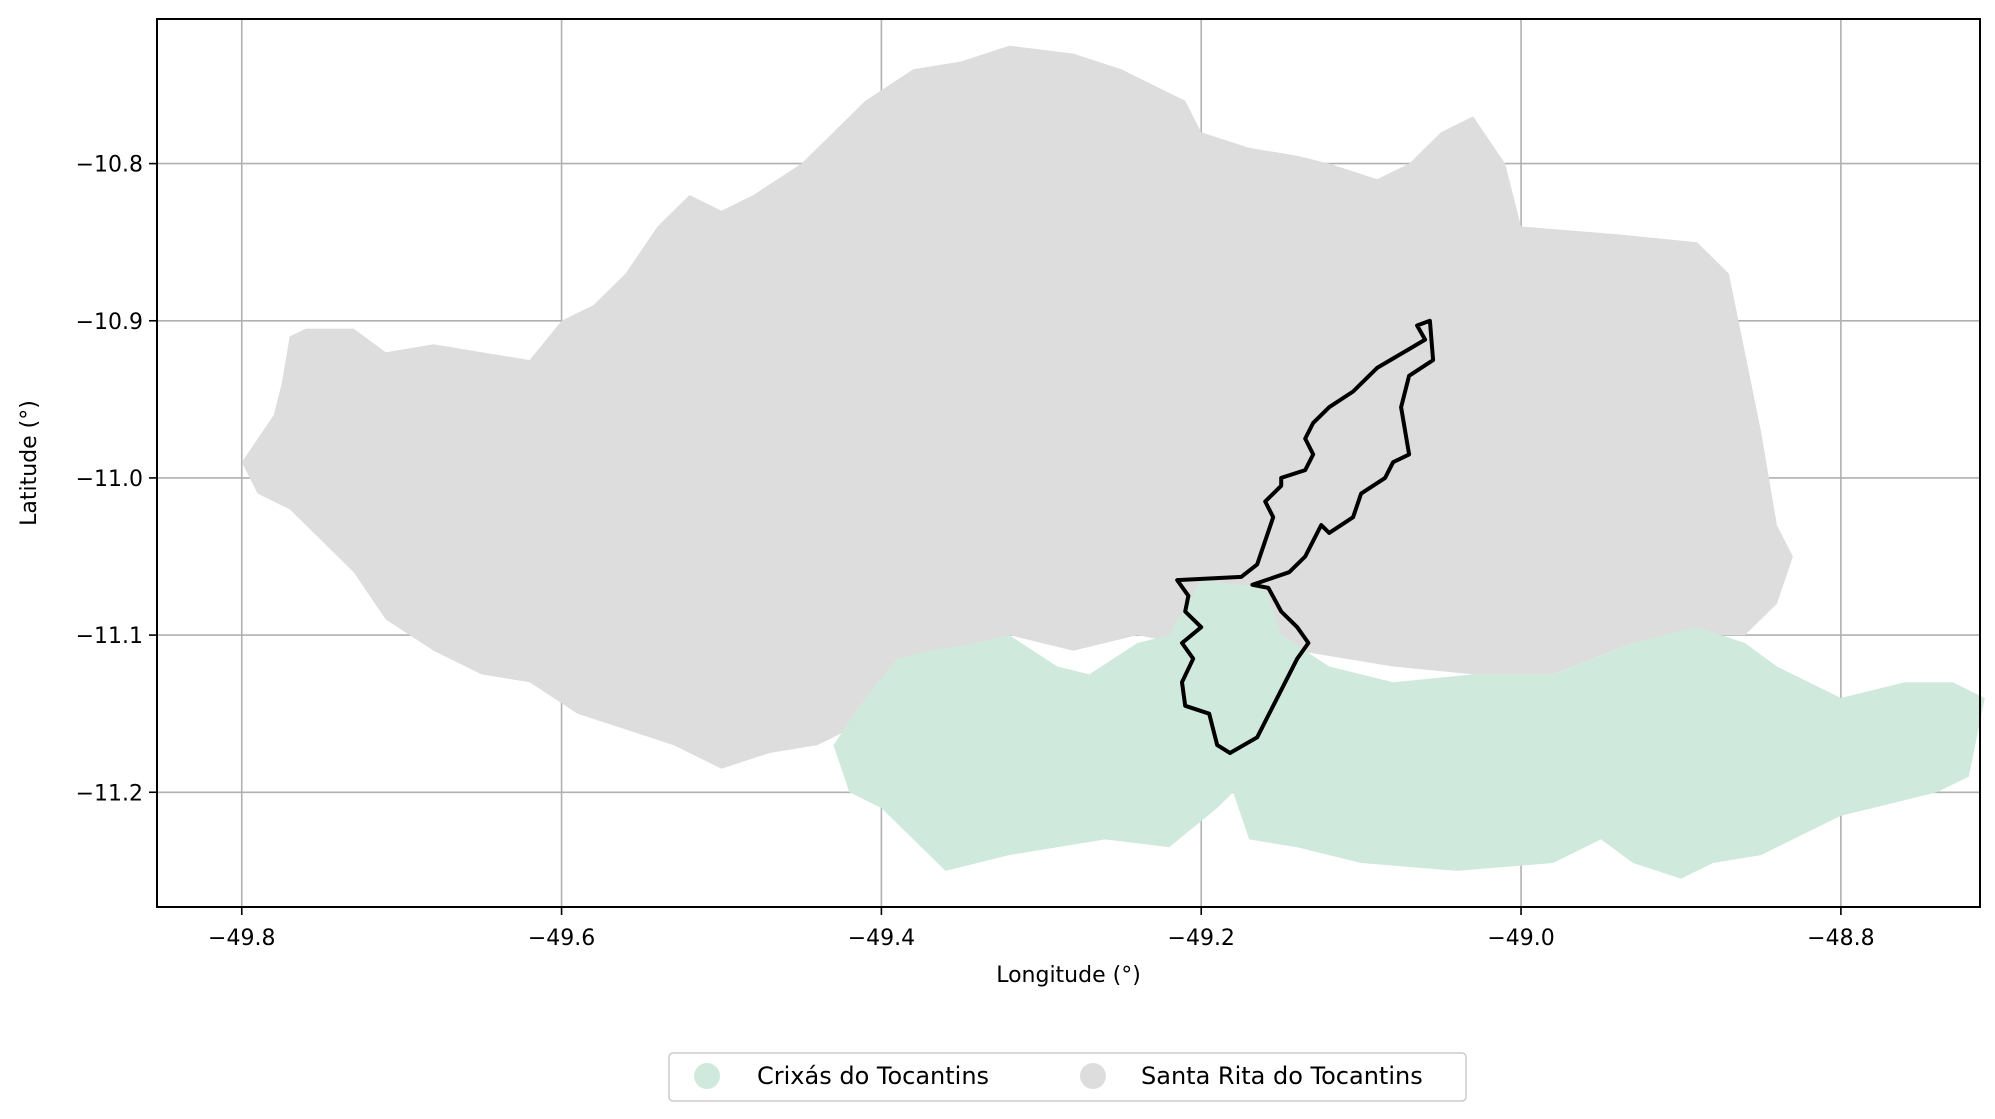 Image resolution: width=1995 pixels, height=1119 pixels. I want to click on x-tick-label-4: −49.0, so click(1520, 938).